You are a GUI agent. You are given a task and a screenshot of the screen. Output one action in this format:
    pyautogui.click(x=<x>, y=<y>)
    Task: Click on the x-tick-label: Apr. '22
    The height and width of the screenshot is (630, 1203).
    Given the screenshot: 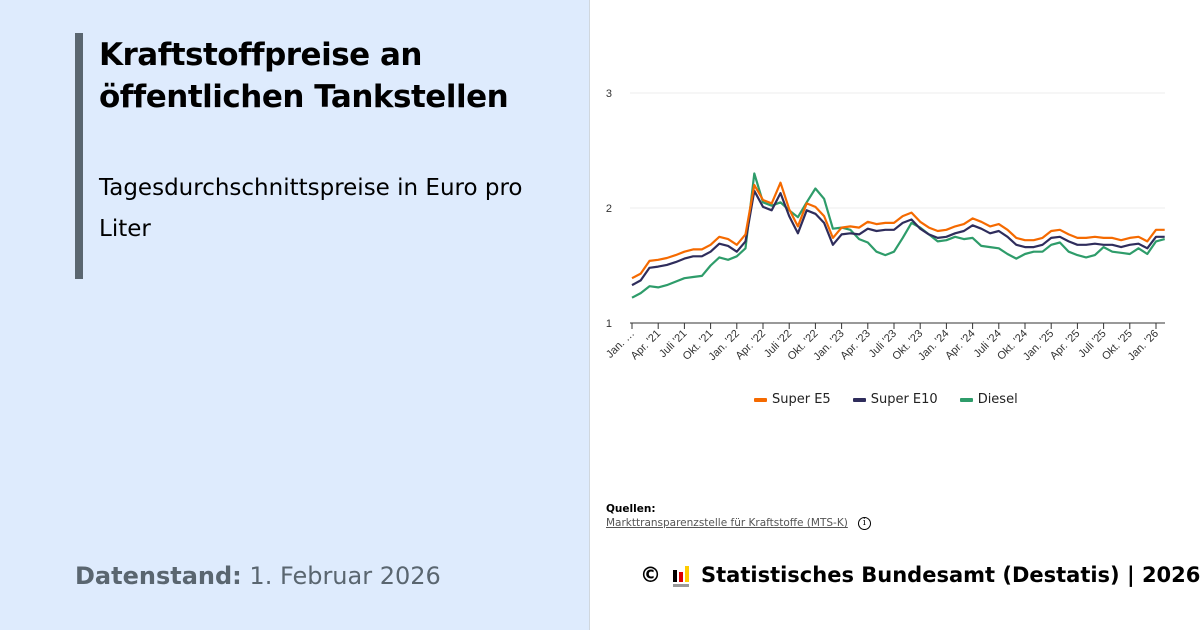 What is the action you would take?
    pyautogui.click(x=750, y=345)
    